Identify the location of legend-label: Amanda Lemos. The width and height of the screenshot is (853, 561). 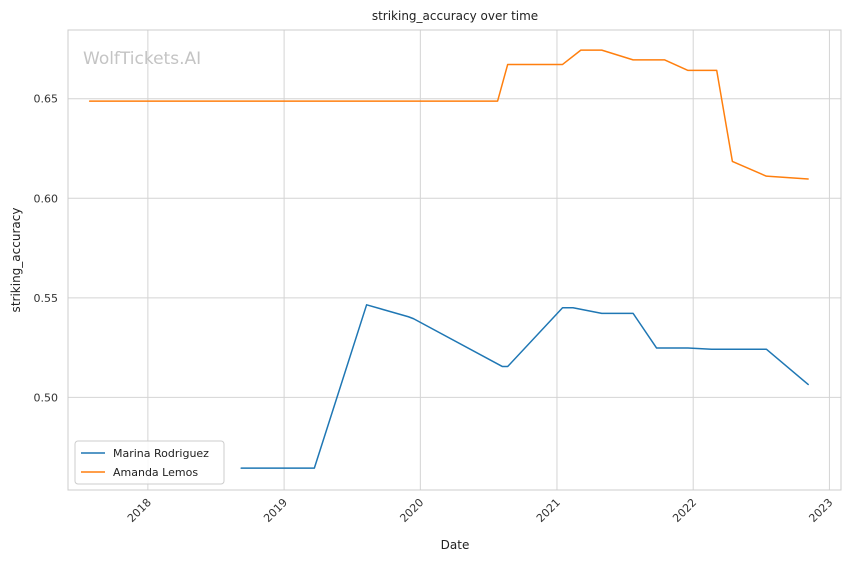
(155, 472).